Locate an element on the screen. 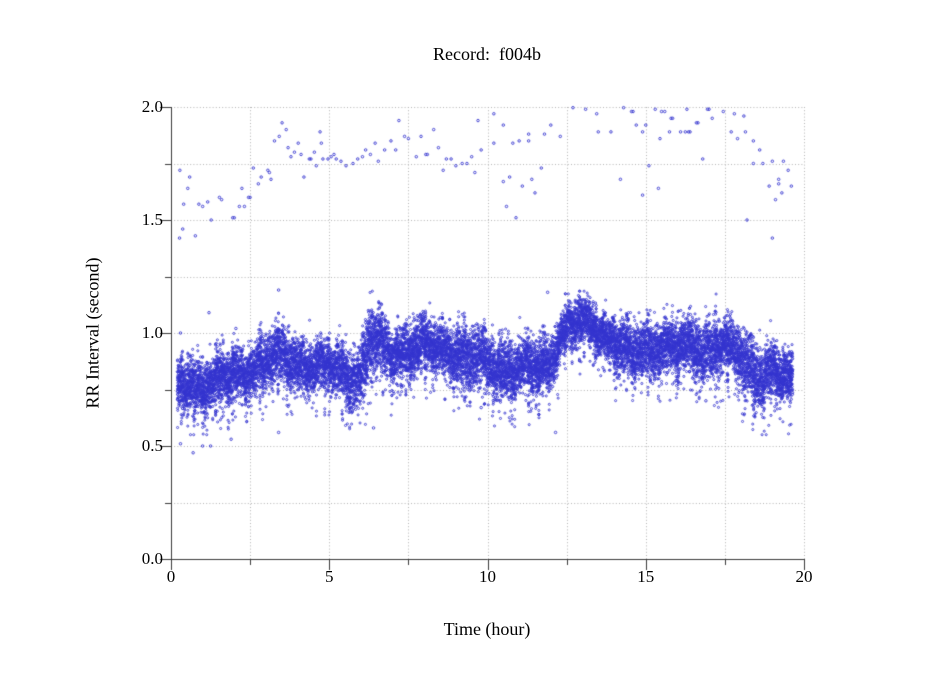  y-tick-label: 1.5 is located at coordinates (152, 219).